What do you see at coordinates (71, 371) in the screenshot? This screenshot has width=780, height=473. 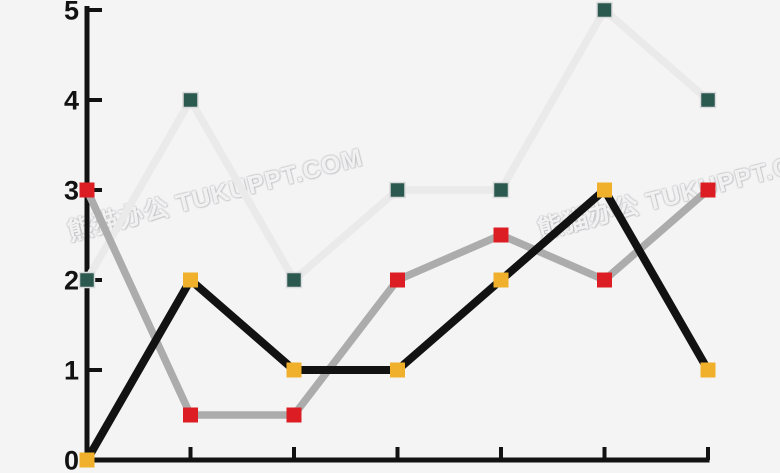 I see `y-tick-label: 1` at bounding box center [71, 371].